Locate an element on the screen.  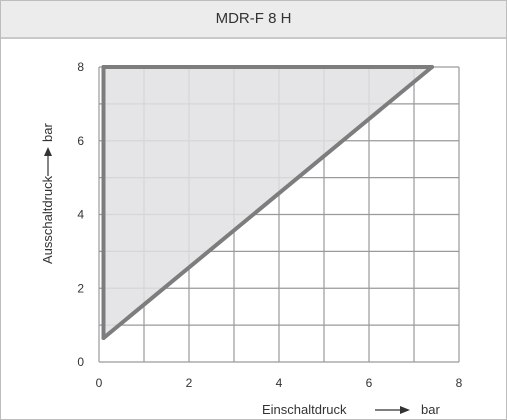
y-axis-unit: bar is located at coordinates (47, 132).